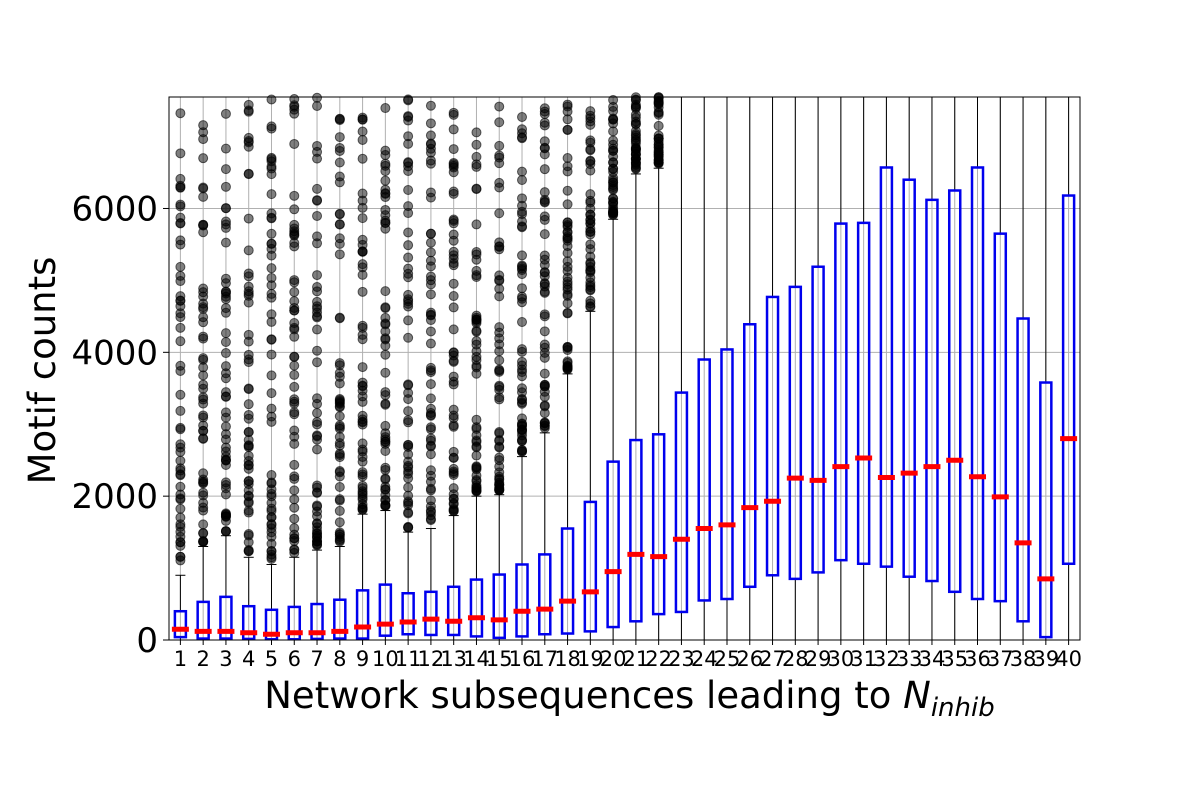  I want to click on x-axis-title-subscript: inhib, so click(963, 708).